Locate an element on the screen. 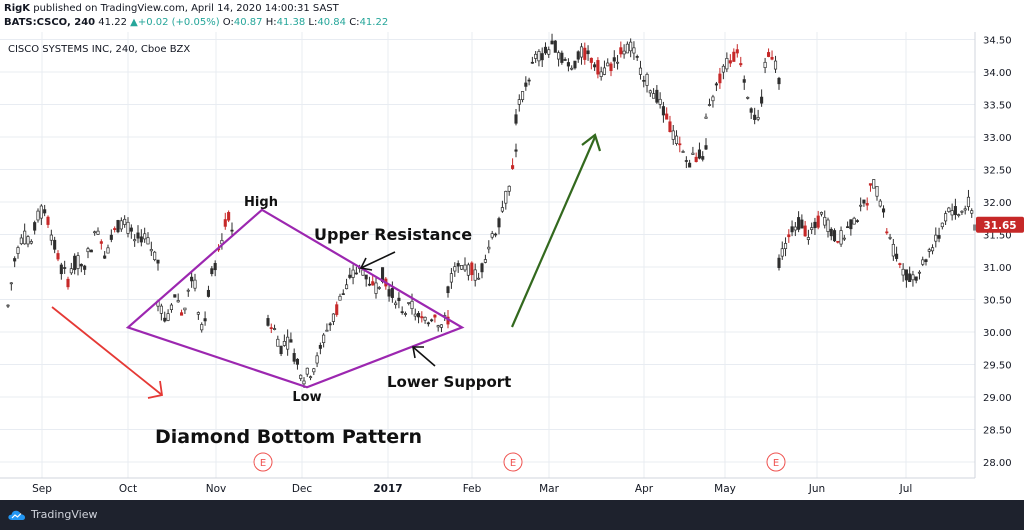 Image resolution: width=1024 pixels, height=530 pixels. price-tick-label: 34.00 is located at coordinates (997, 73).